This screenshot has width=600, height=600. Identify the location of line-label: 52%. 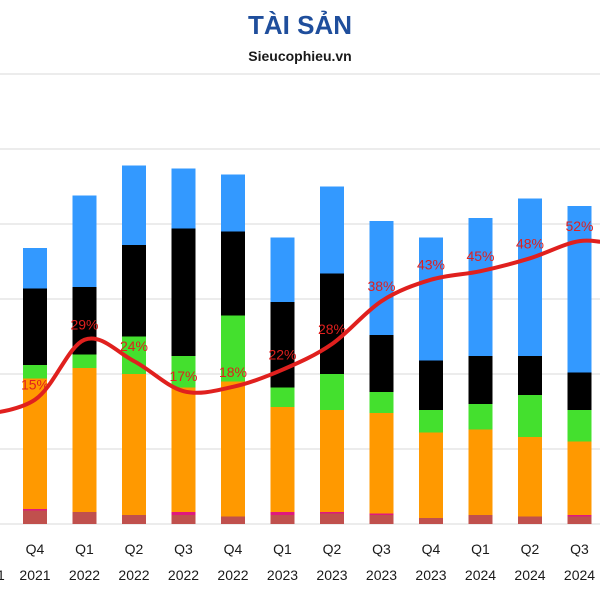
(579, 226).